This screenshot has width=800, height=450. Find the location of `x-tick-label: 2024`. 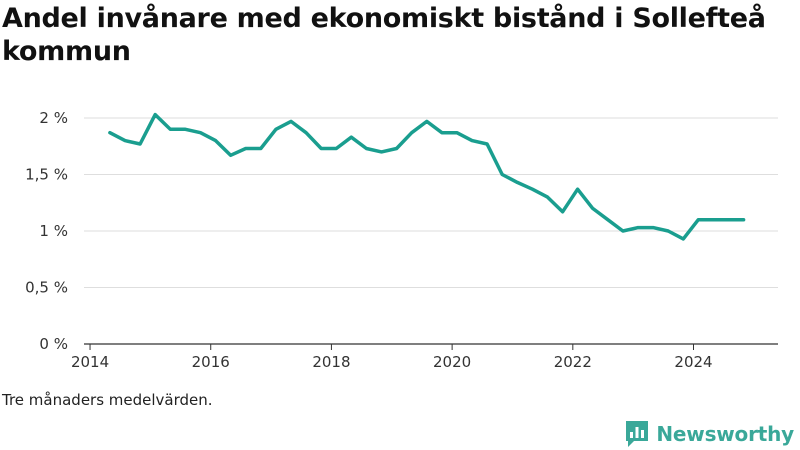

x-tick-label: 2024 is located at coordinates (693, 362).